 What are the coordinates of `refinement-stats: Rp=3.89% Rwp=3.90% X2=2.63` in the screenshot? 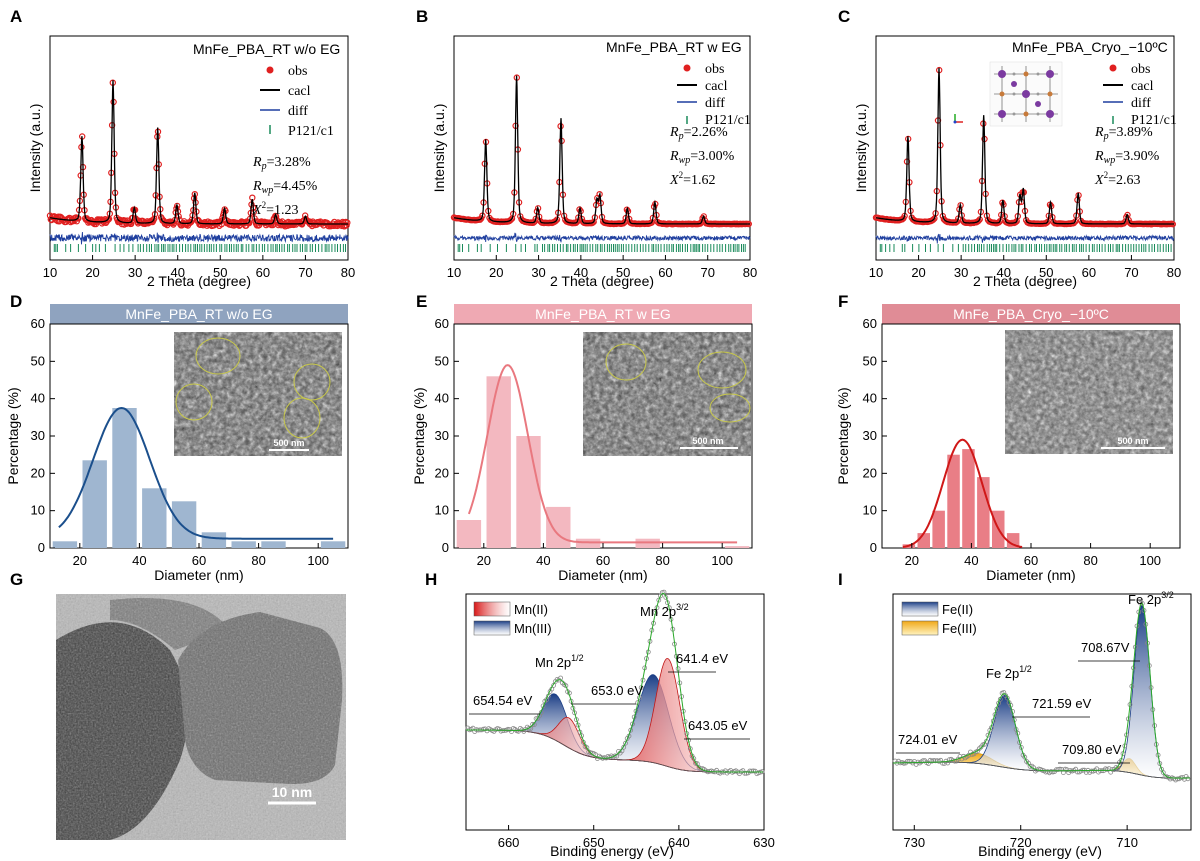 It's located at (1127, 156).